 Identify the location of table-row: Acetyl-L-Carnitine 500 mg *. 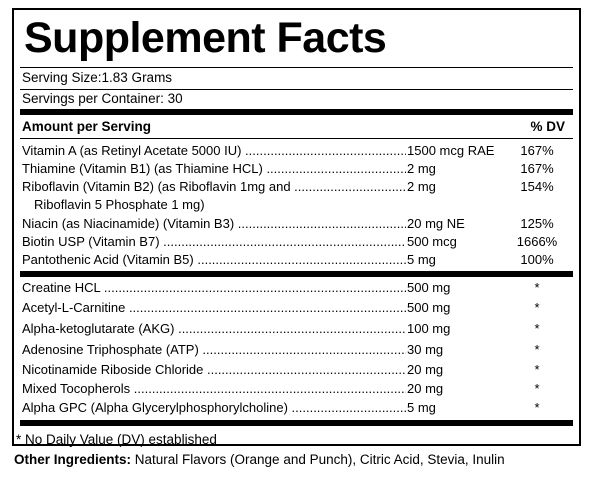
(298, 308).